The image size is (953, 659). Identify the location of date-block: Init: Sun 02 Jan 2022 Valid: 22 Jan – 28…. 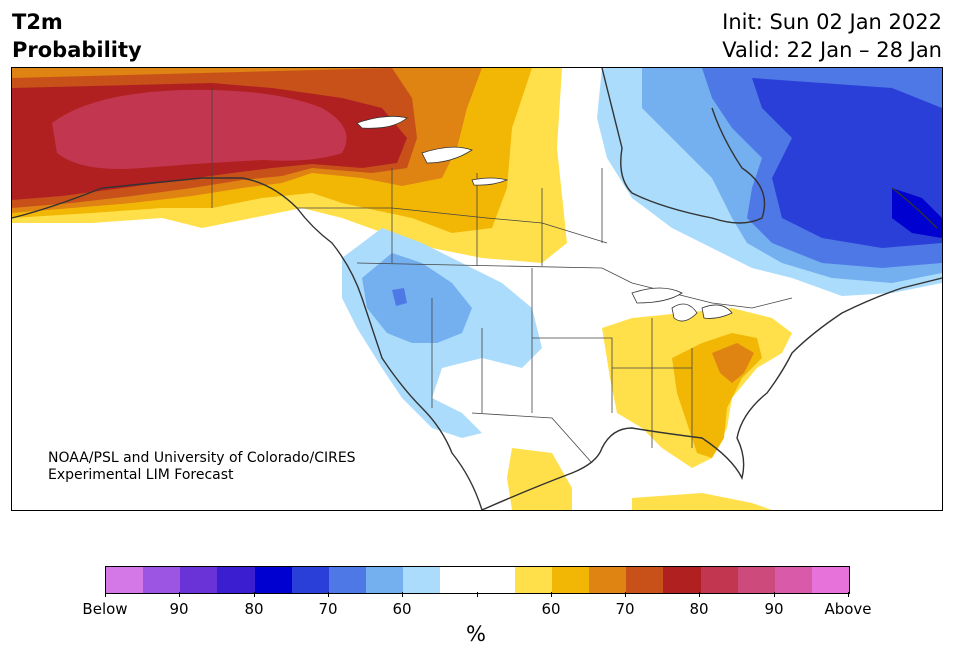
(832, 36).